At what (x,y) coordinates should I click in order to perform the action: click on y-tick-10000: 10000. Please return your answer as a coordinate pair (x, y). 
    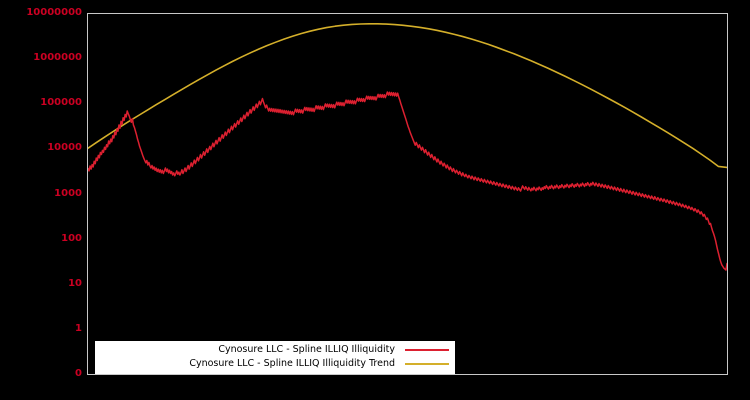
    Looking at the image, I should click on (64, 147).